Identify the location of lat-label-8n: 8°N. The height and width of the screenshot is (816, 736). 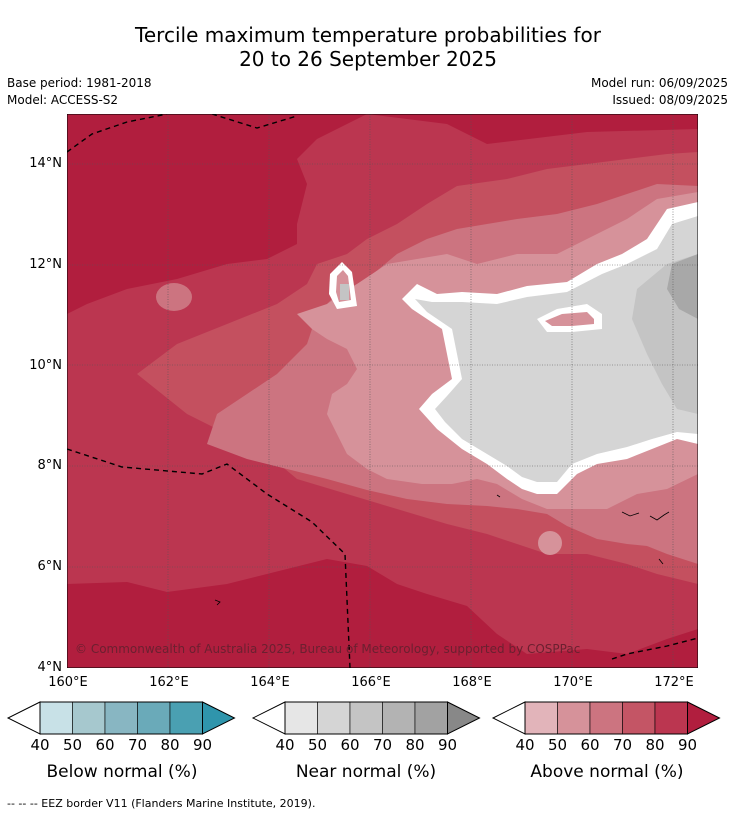
(50, 465).